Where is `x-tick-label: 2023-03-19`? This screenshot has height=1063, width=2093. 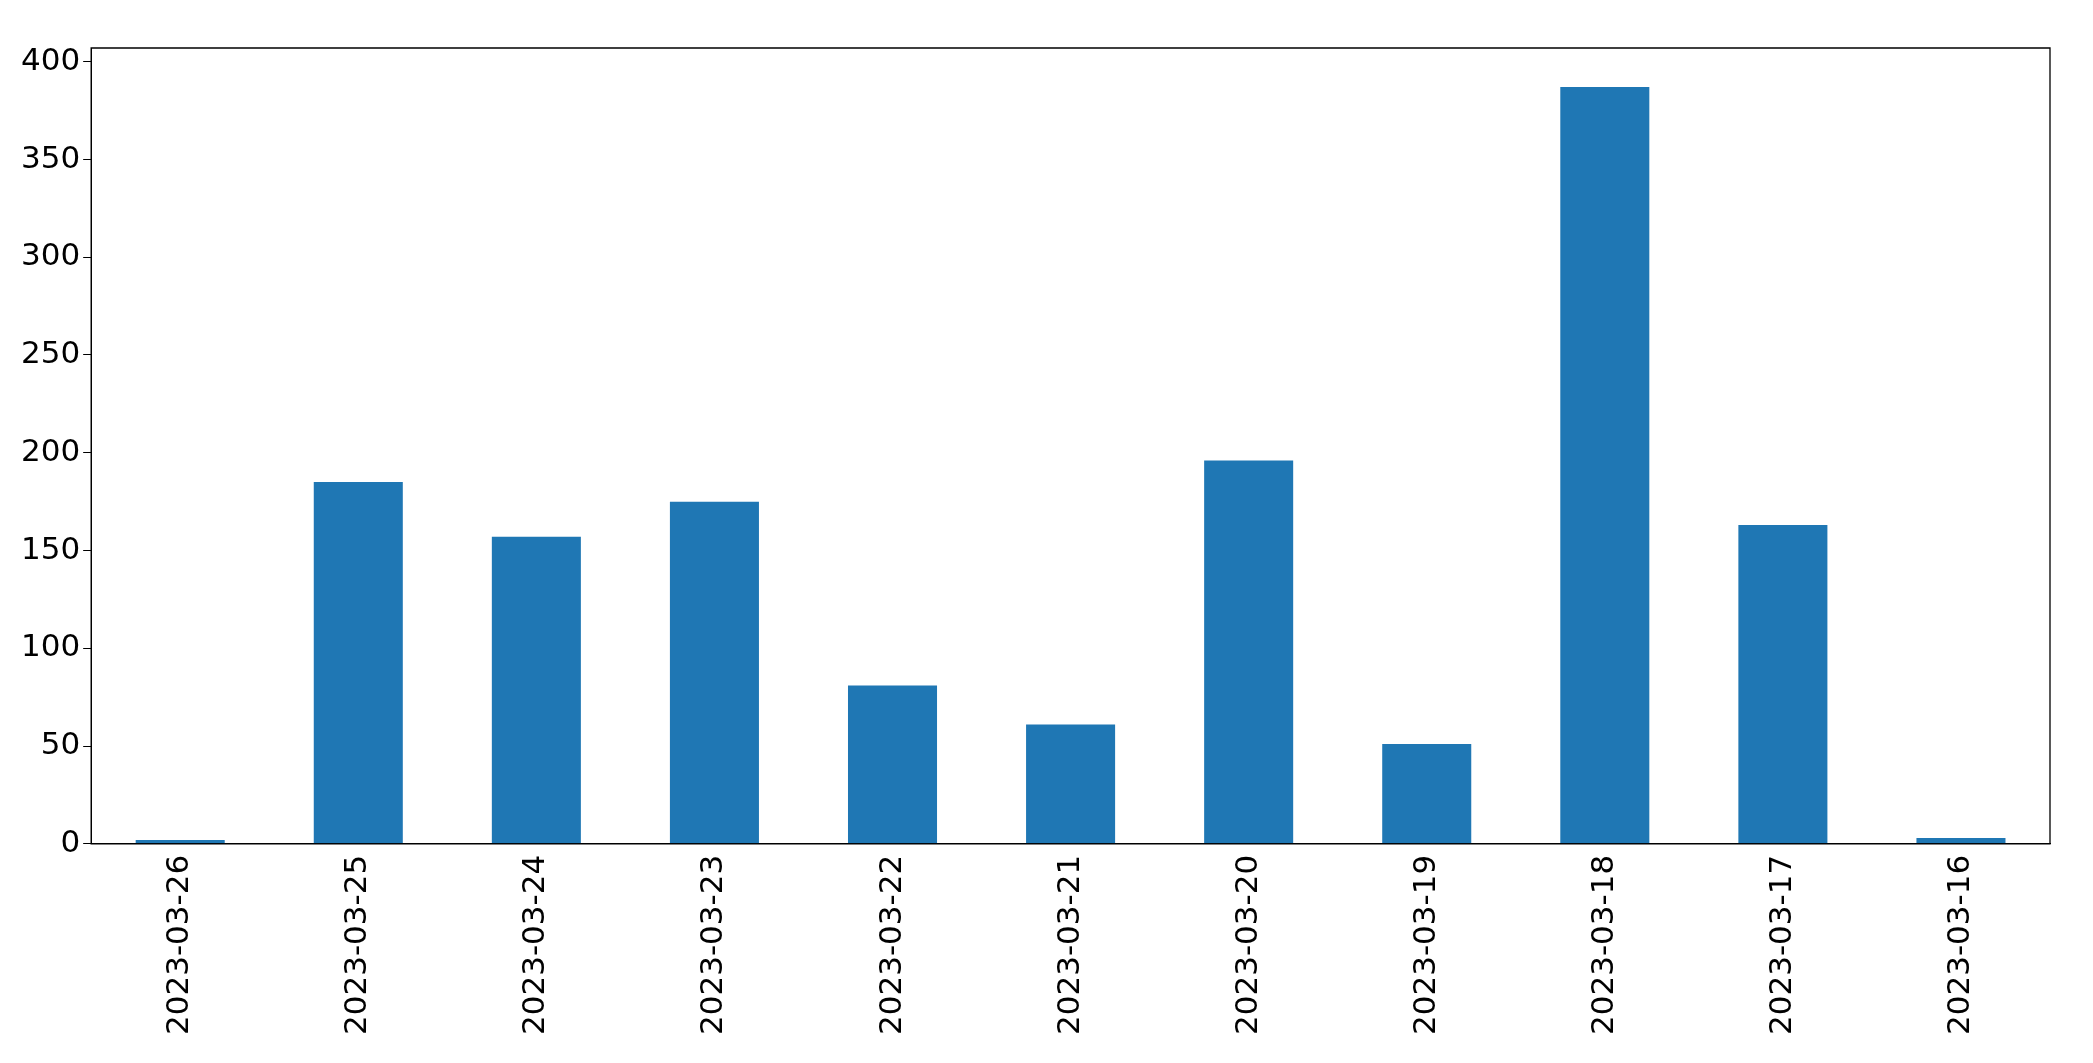
x-tick-label: 2023-03-19 is located at coordinates (1423, 945).